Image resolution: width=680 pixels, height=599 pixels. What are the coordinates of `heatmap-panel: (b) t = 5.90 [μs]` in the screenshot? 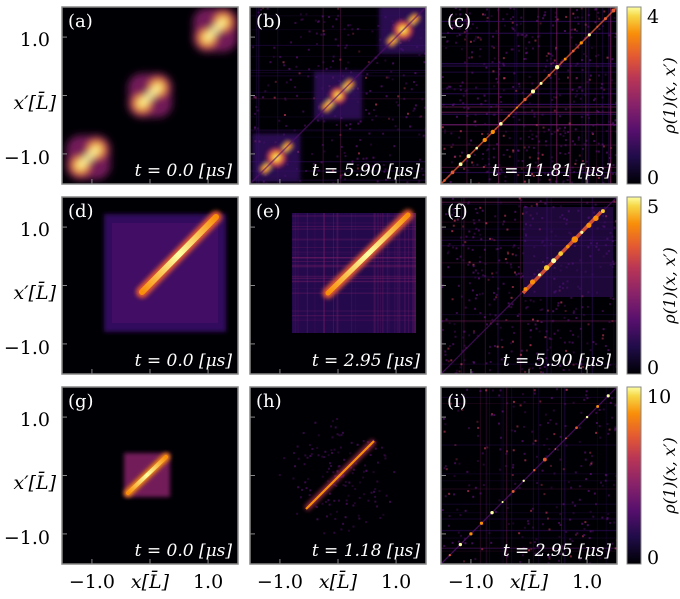 It's located at (338, 95).